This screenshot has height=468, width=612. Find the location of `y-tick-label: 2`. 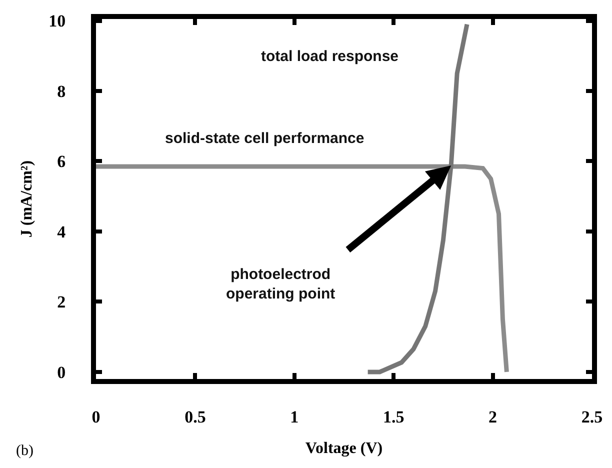

y-tick-label: 2 is located at coordinates (61, 302).